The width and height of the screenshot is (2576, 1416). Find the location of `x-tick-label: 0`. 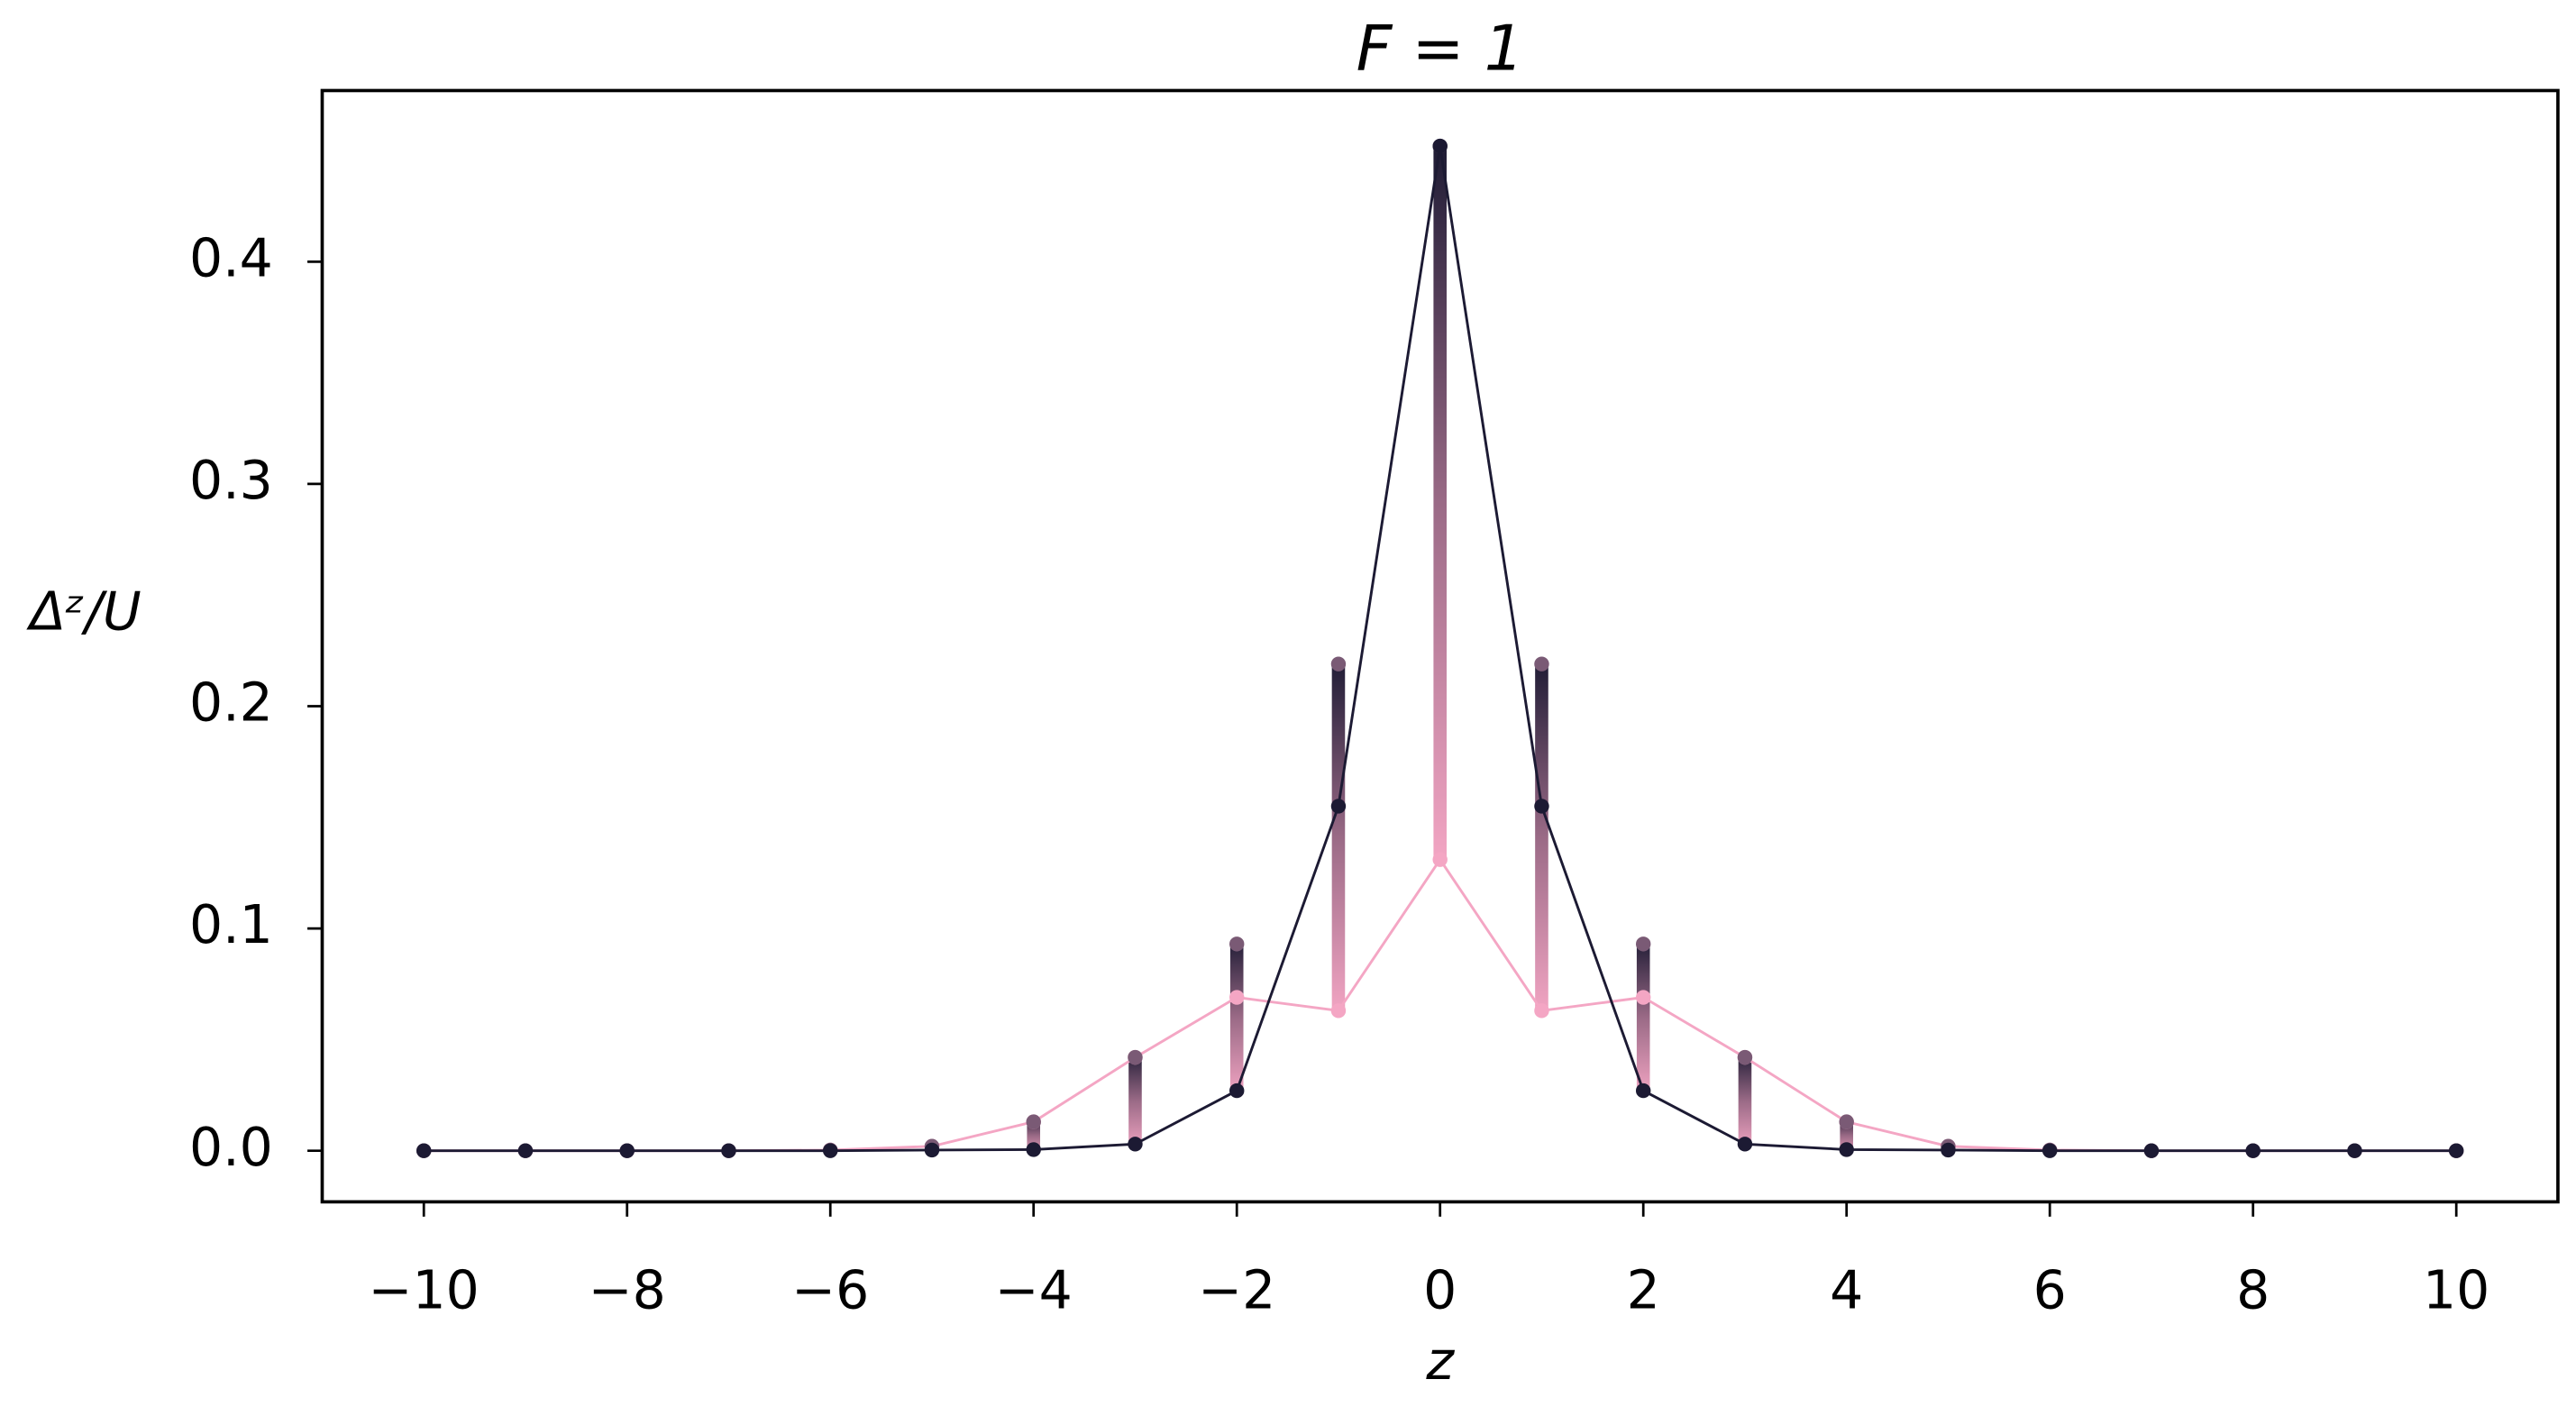

x-tick-label: 0 is located at coordinates (1440, 1290).